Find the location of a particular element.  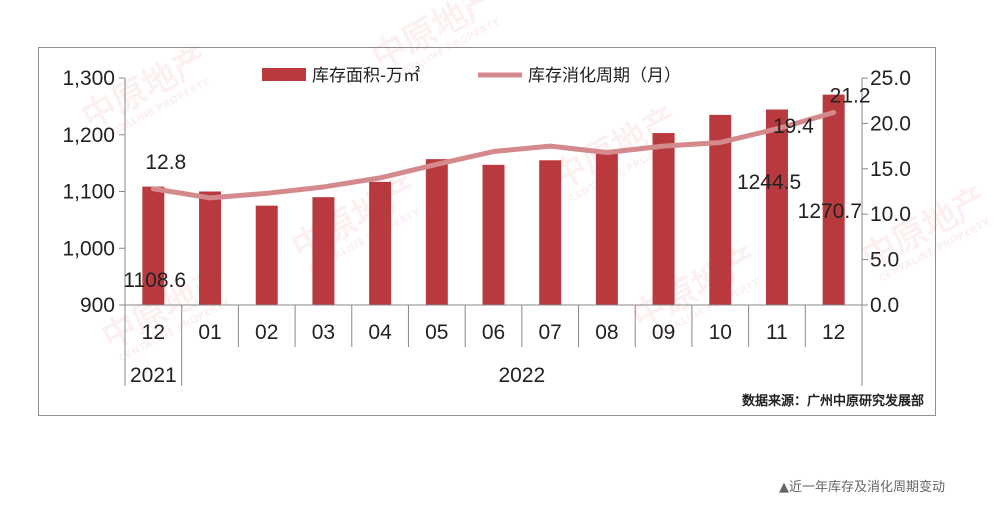

right-tick-label-3: 15.0 is located at coordinates (890, 169).